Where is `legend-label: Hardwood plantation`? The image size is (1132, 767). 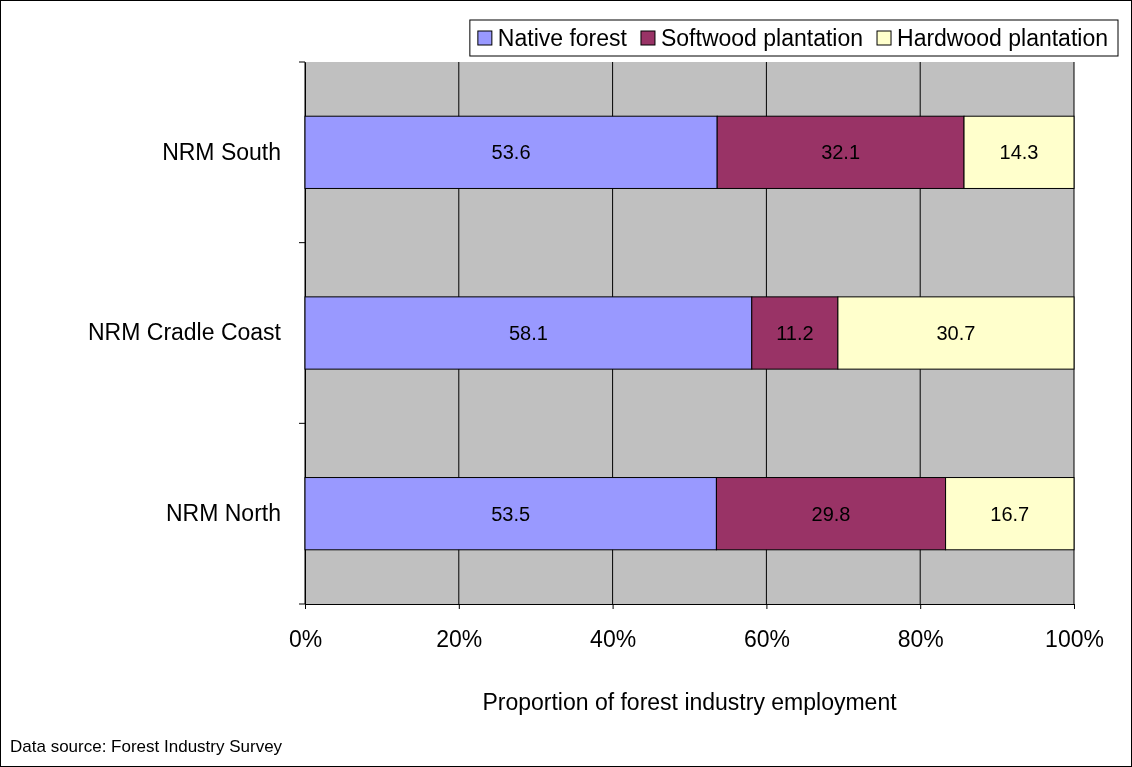
legend-label: Hardwood plantation is located at coordinates (1002, 38).